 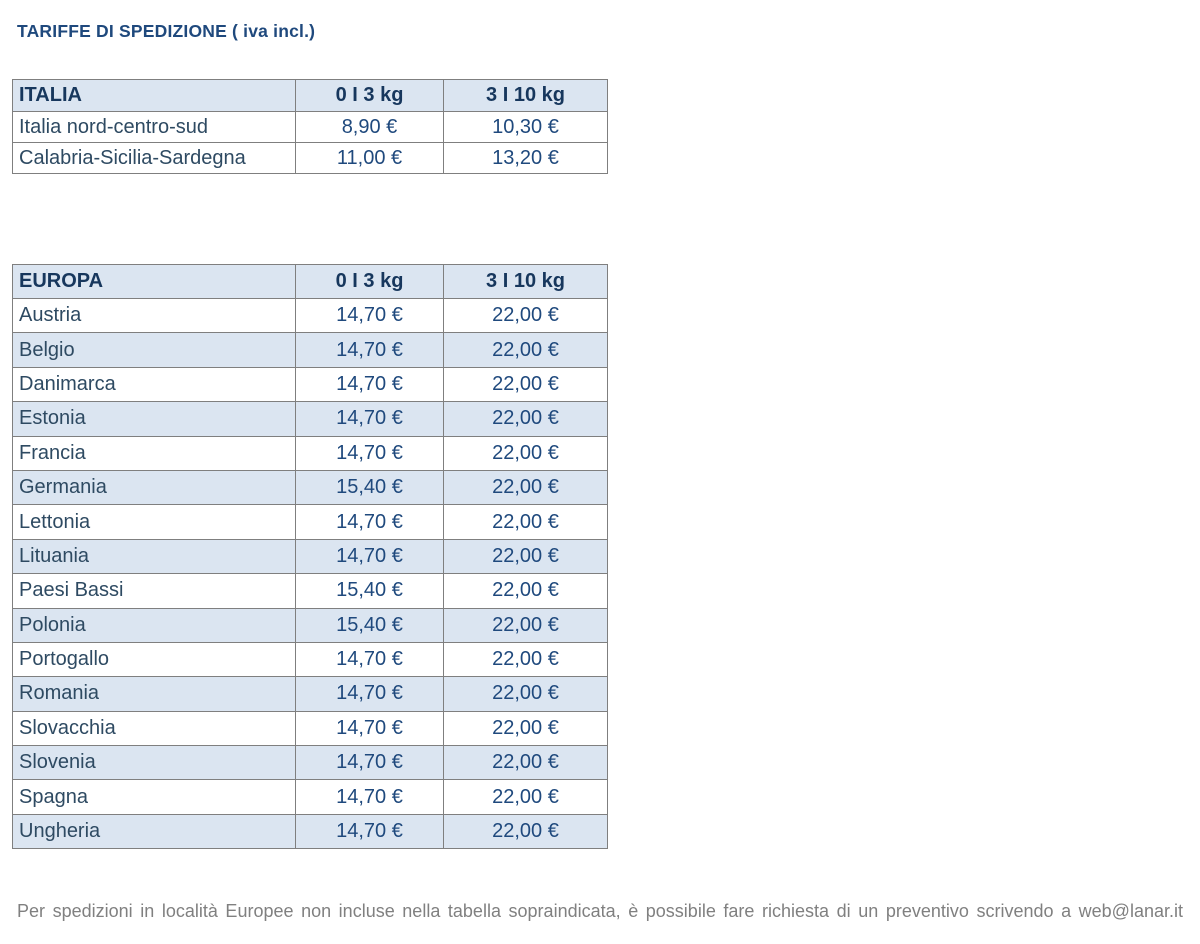 What do you see at coordinates (154, 281) in the screenshot?
I see `europa-region-header: EUROPA` at bounding box center [154, 281].